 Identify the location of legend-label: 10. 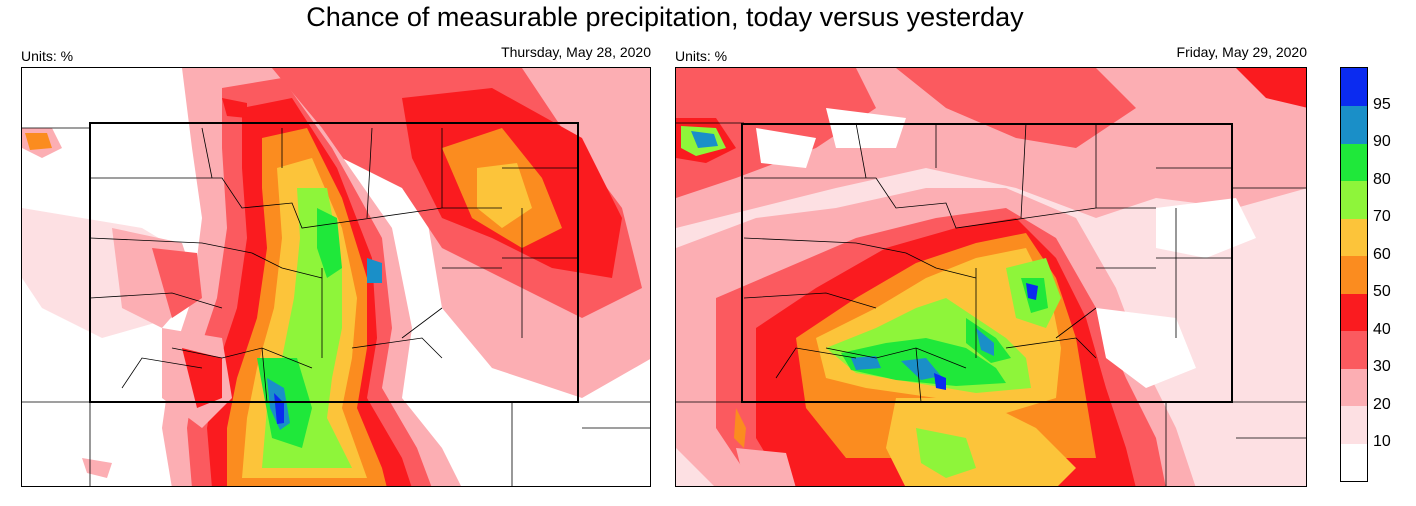
(1382, 442).